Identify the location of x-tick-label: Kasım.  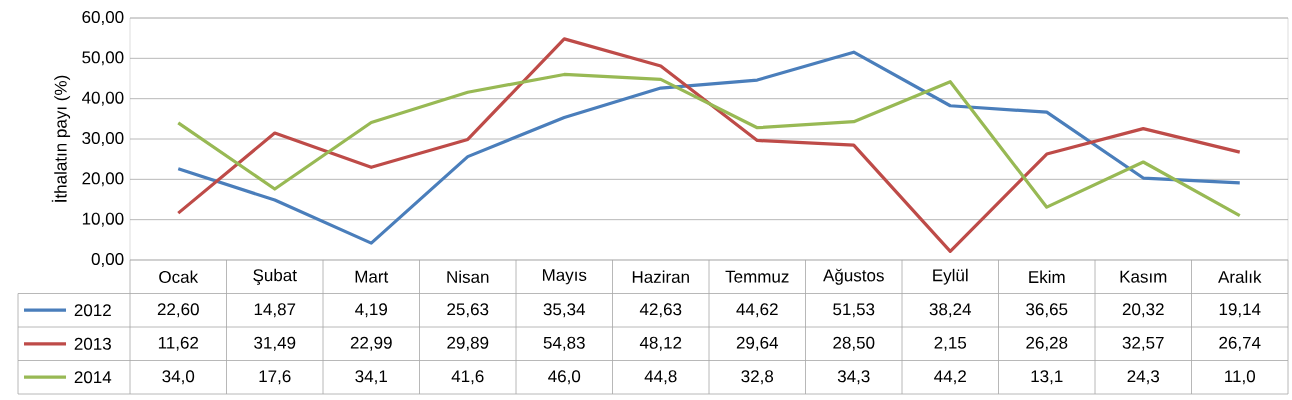
(1143, 276).